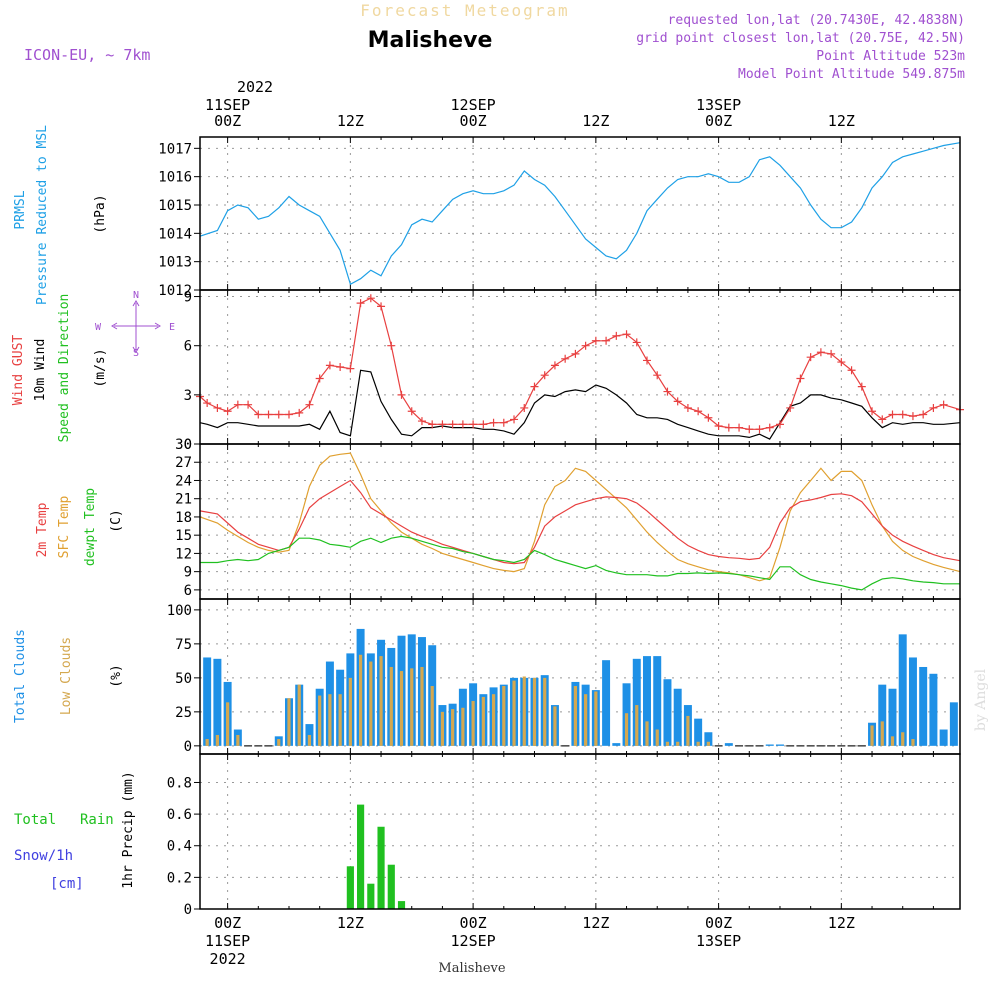  I want to click on point-altitude: Point Altitude 523m, so click(890, 56).